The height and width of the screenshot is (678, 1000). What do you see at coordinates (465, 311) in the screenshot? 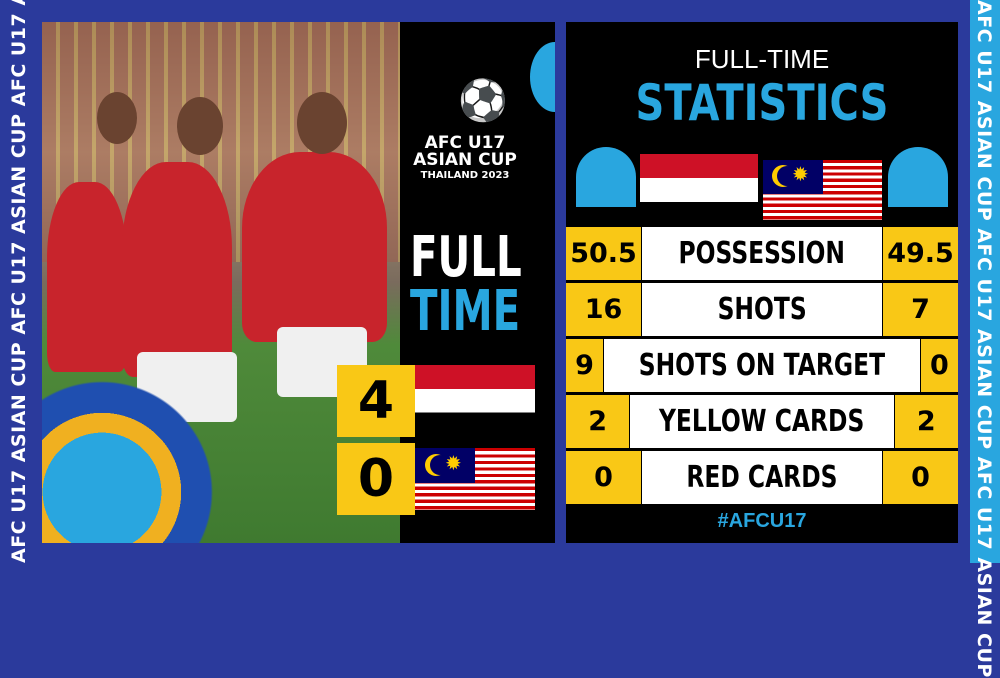
I see `time-label: TIME` at bounding box center [465, 311].